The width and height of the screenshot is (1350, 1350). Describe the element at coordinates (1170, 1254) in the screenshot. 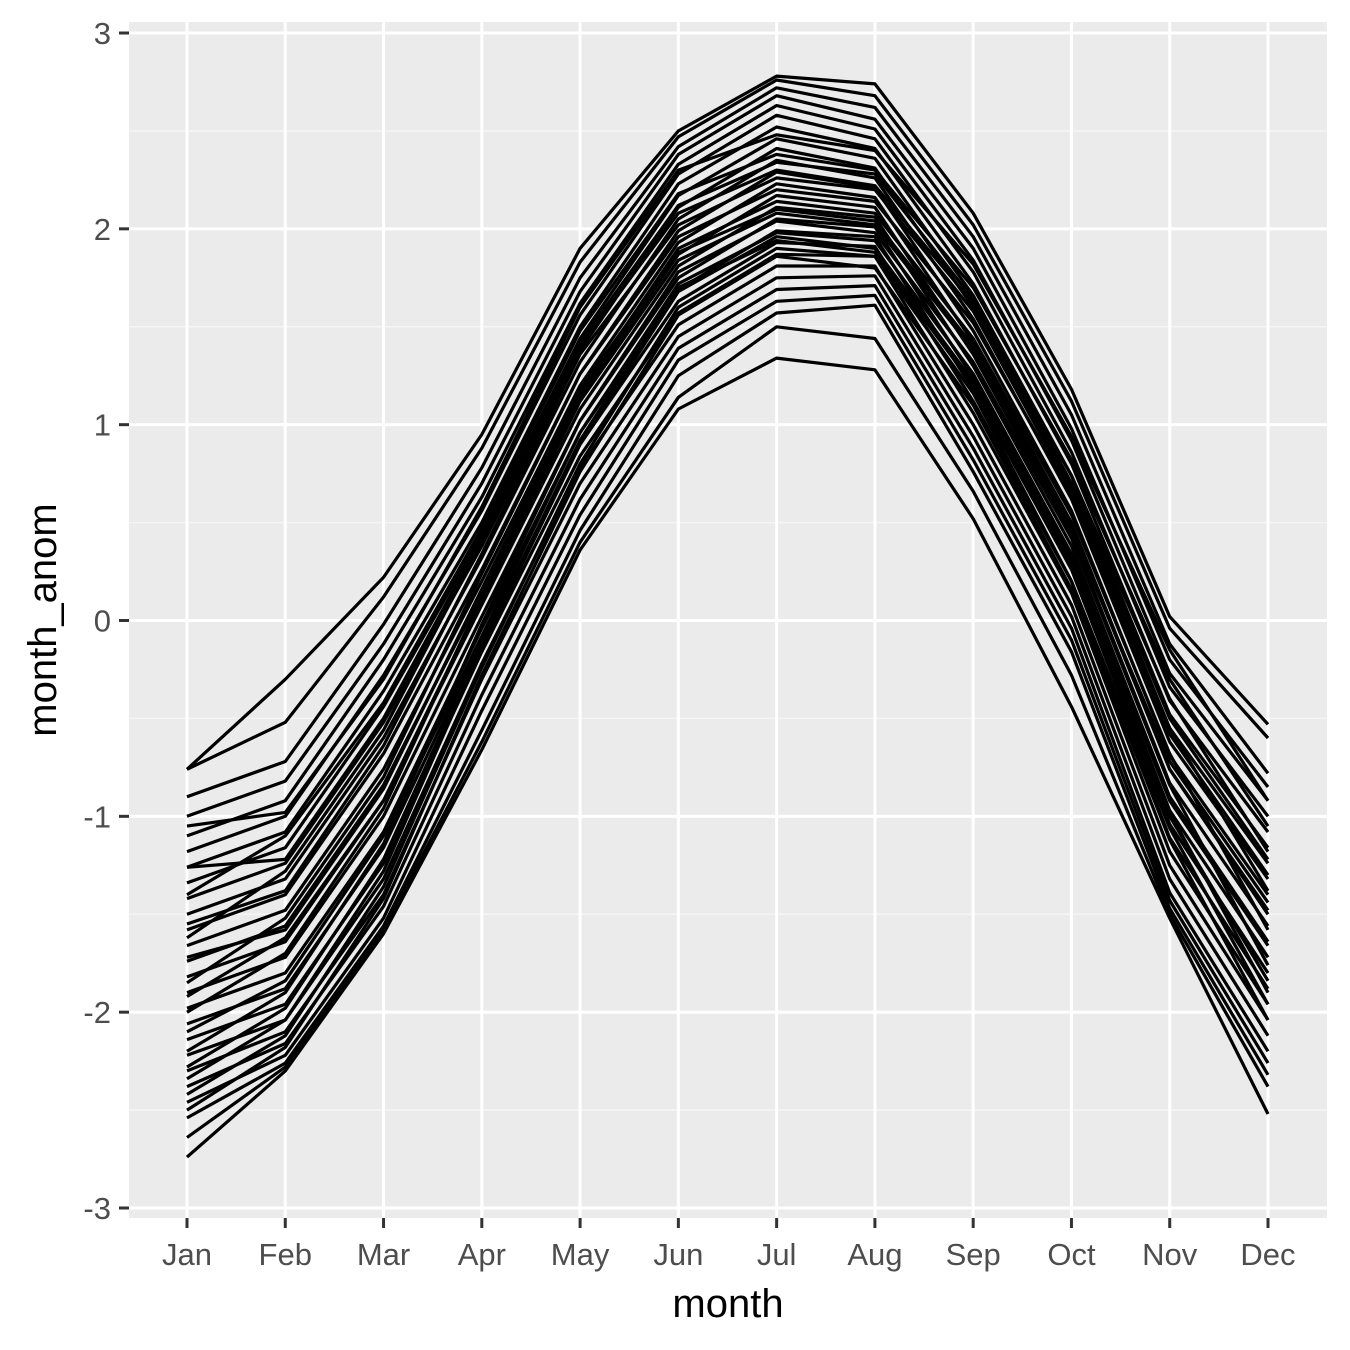

I see `x-tick-label: Nov` at that location.